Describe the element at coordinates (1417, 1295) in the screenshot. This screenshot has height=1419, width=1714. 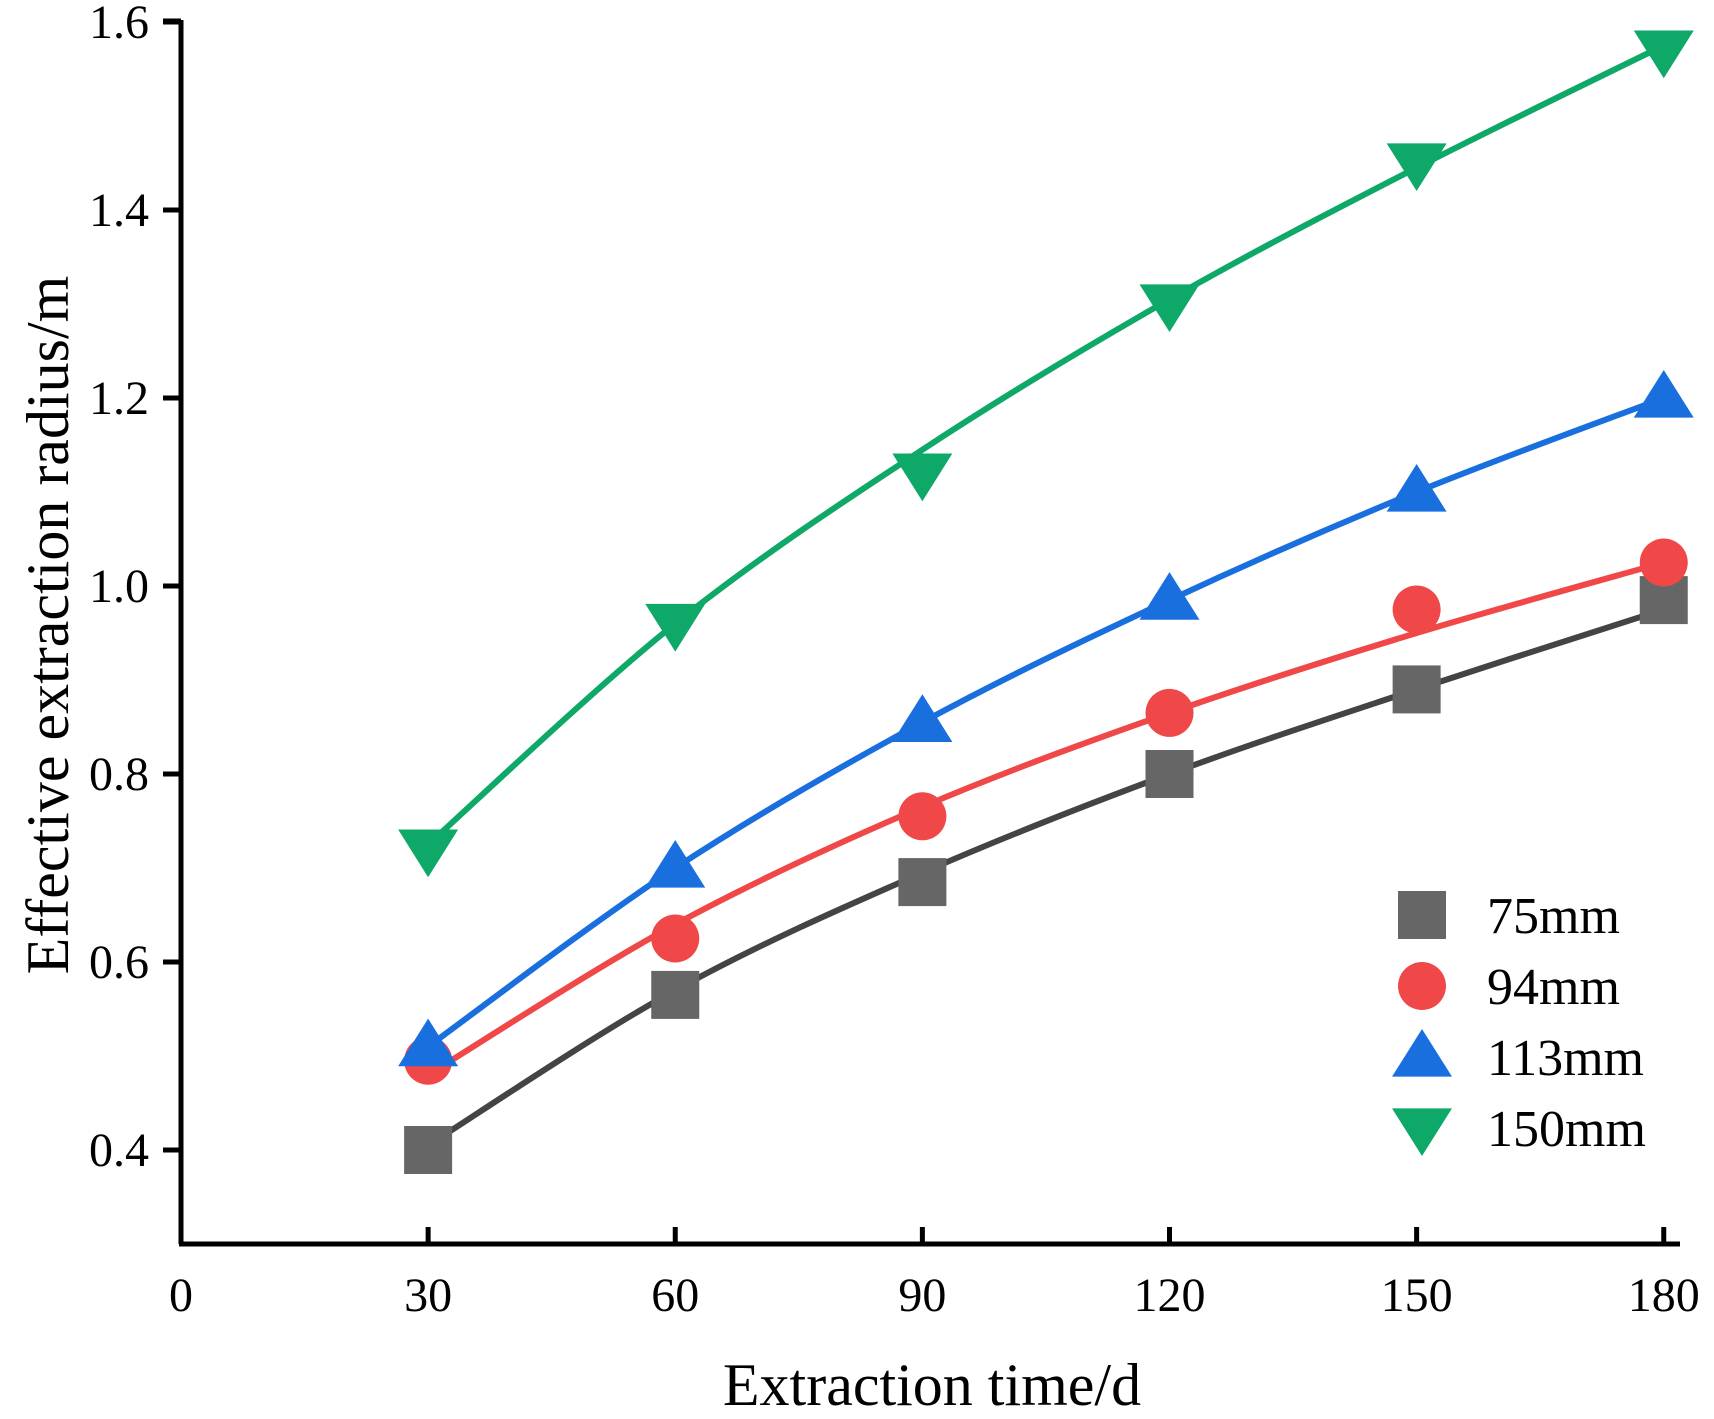
I see `x-tick-label: 150` at that location.